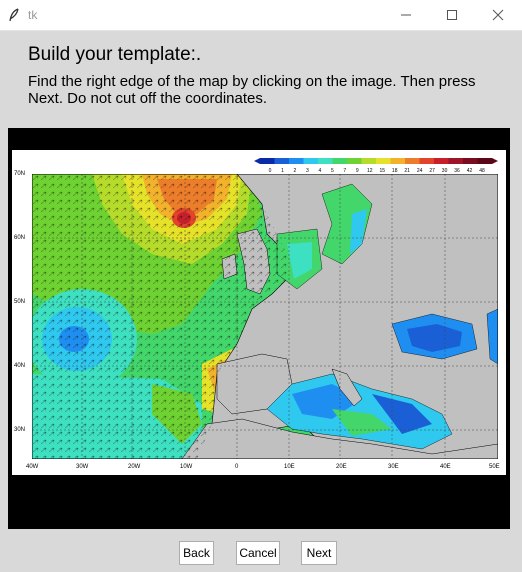  What do you see at coordinates (420, 171) in the screenshot?
I see `colorbar-tick-label: 24` at bounding box center [420, 171].